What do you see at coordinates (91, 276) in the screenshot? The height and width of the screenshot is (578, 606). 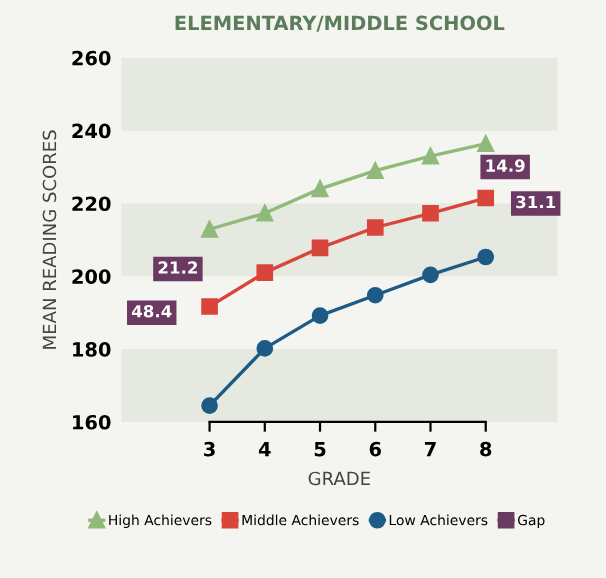 I see `y-tick-label: 200` at bounding box center [91, 276].